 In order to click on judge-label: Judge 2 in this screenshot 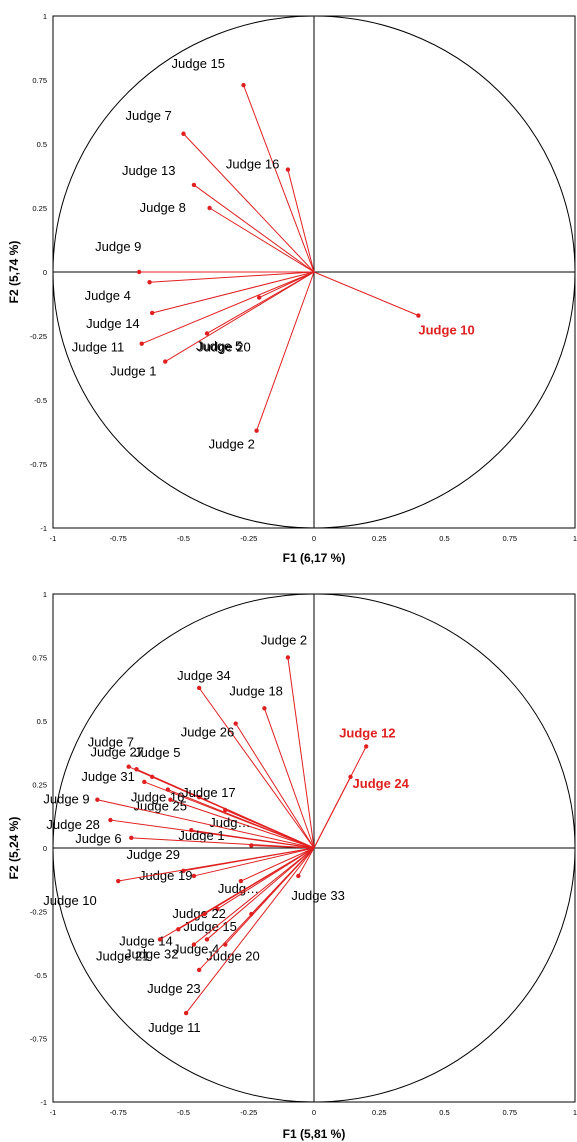, I will do `click(232, 444)`.